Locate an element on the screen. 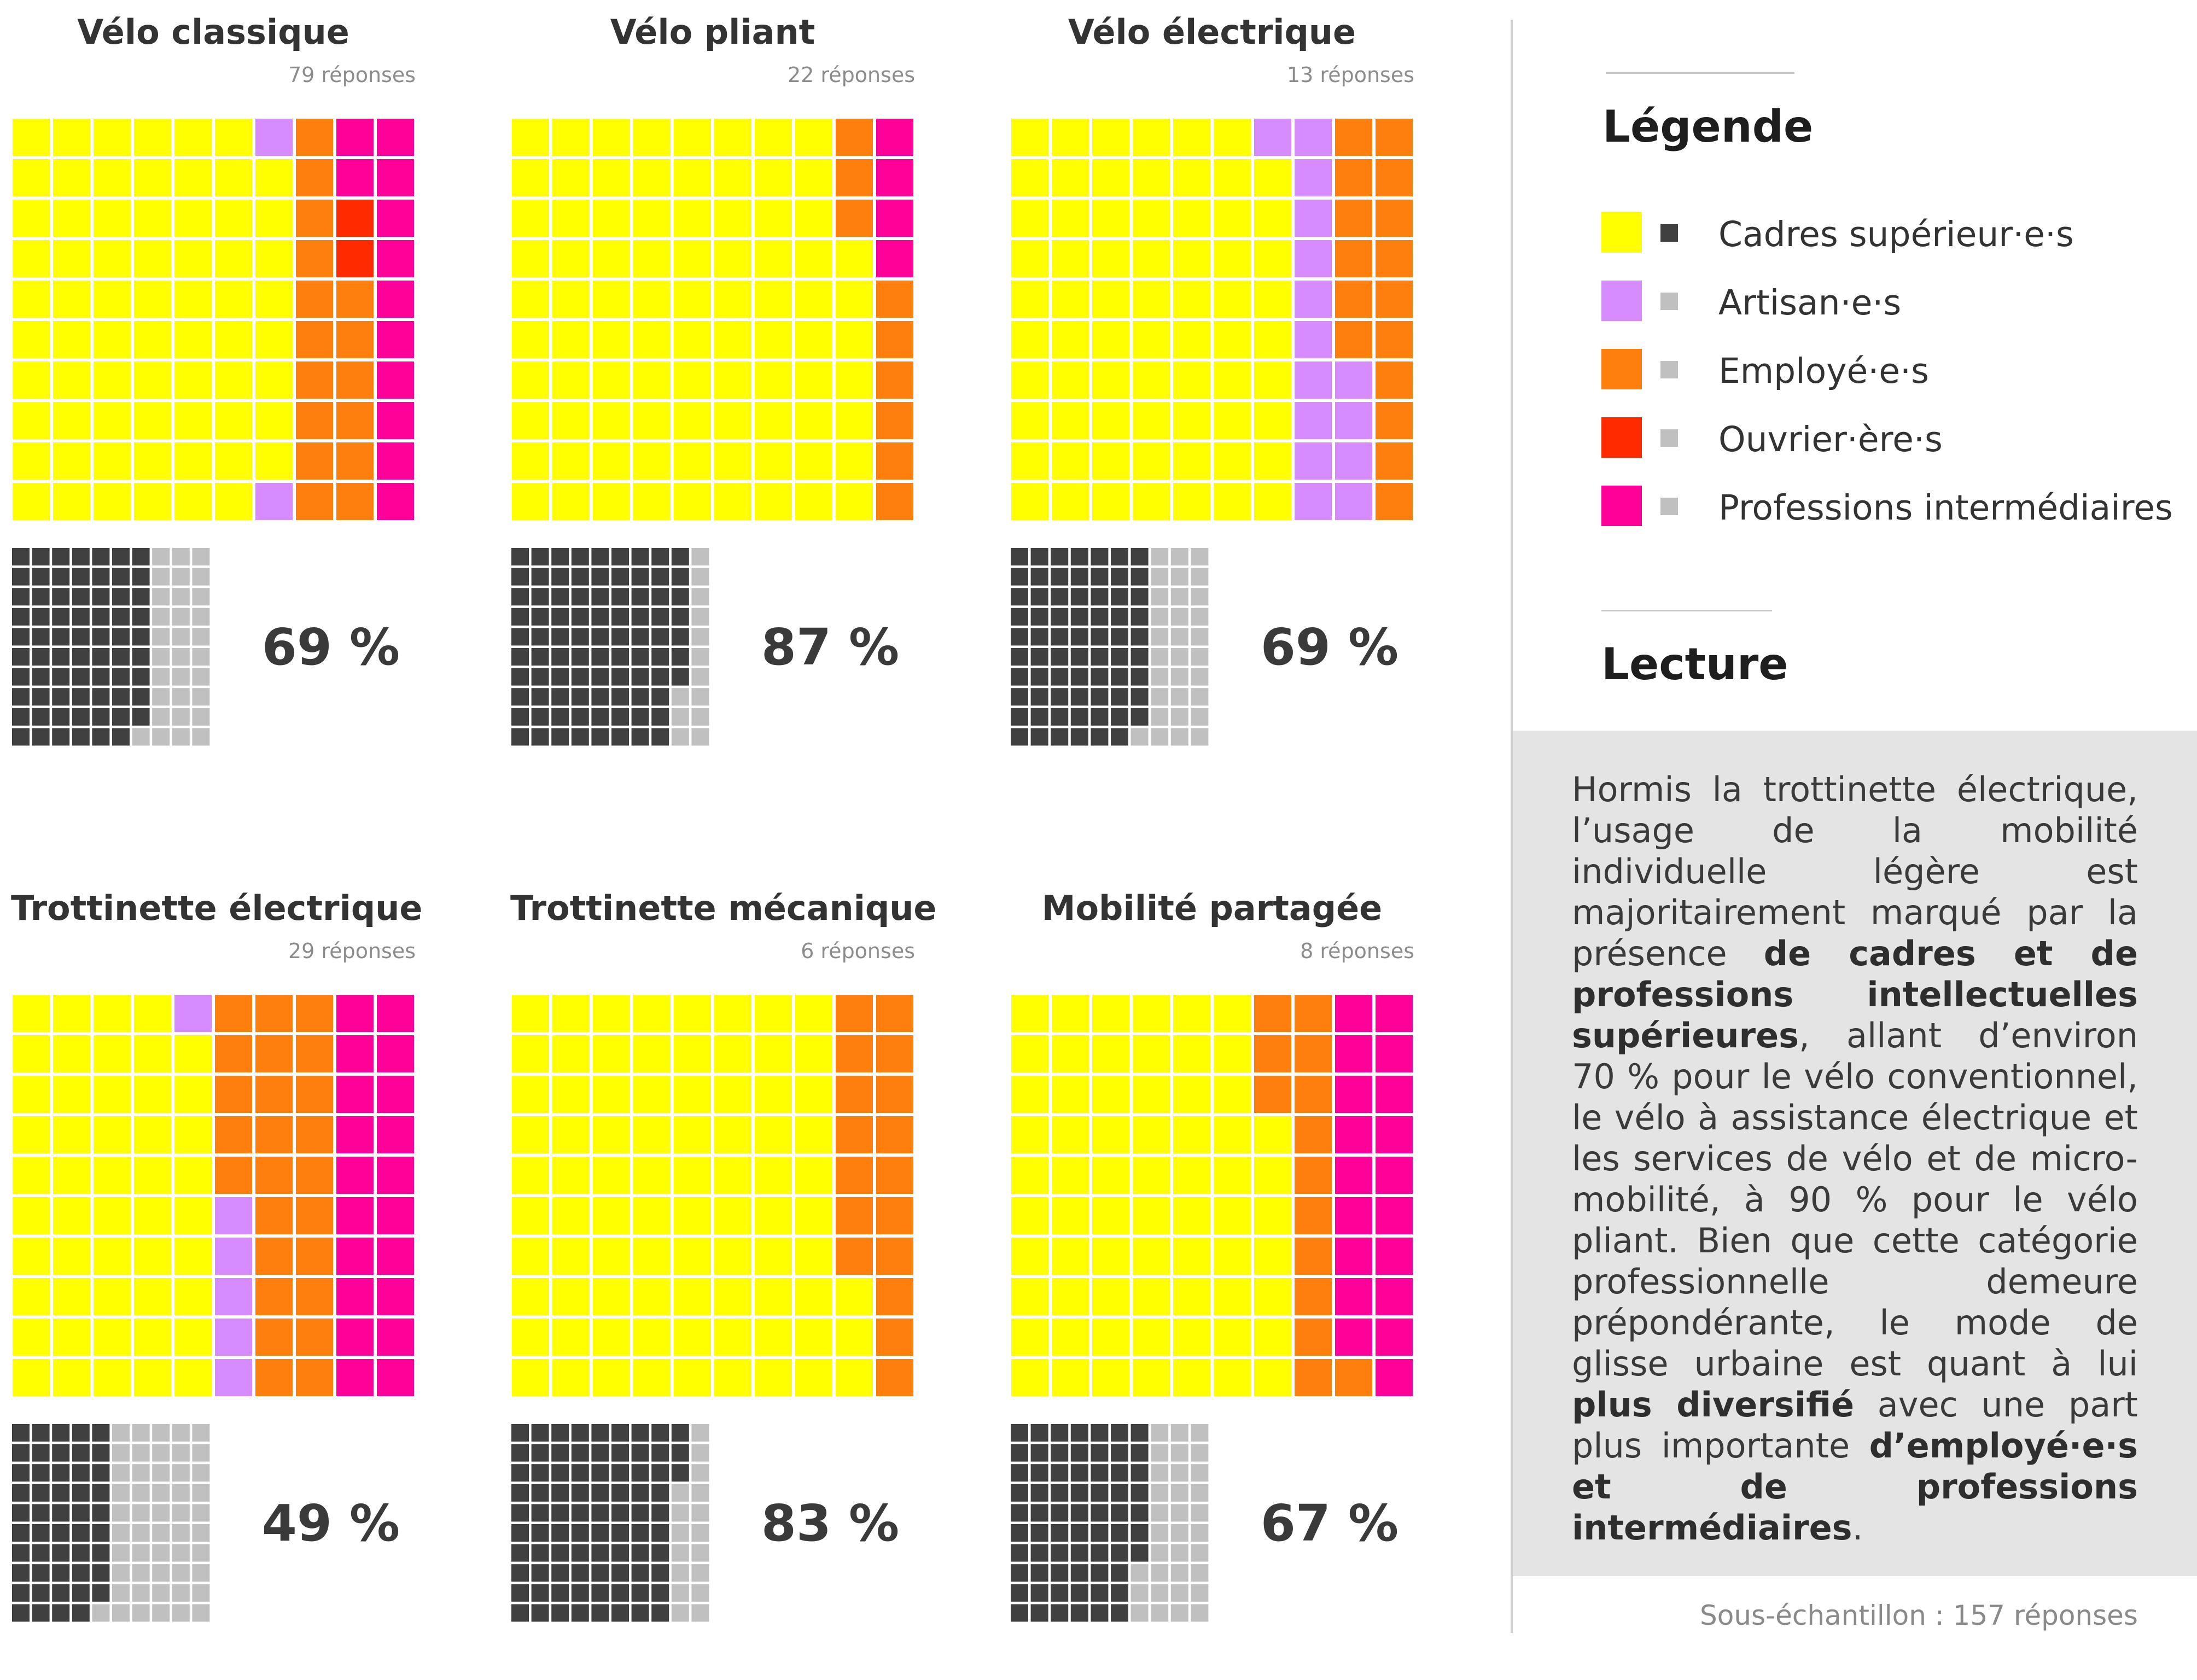 The height and width of the screenshot is (1680, 2197). chart-panel: Mobilité partagée 8 réponses 67 % is located at coordinates (1212, 1278).